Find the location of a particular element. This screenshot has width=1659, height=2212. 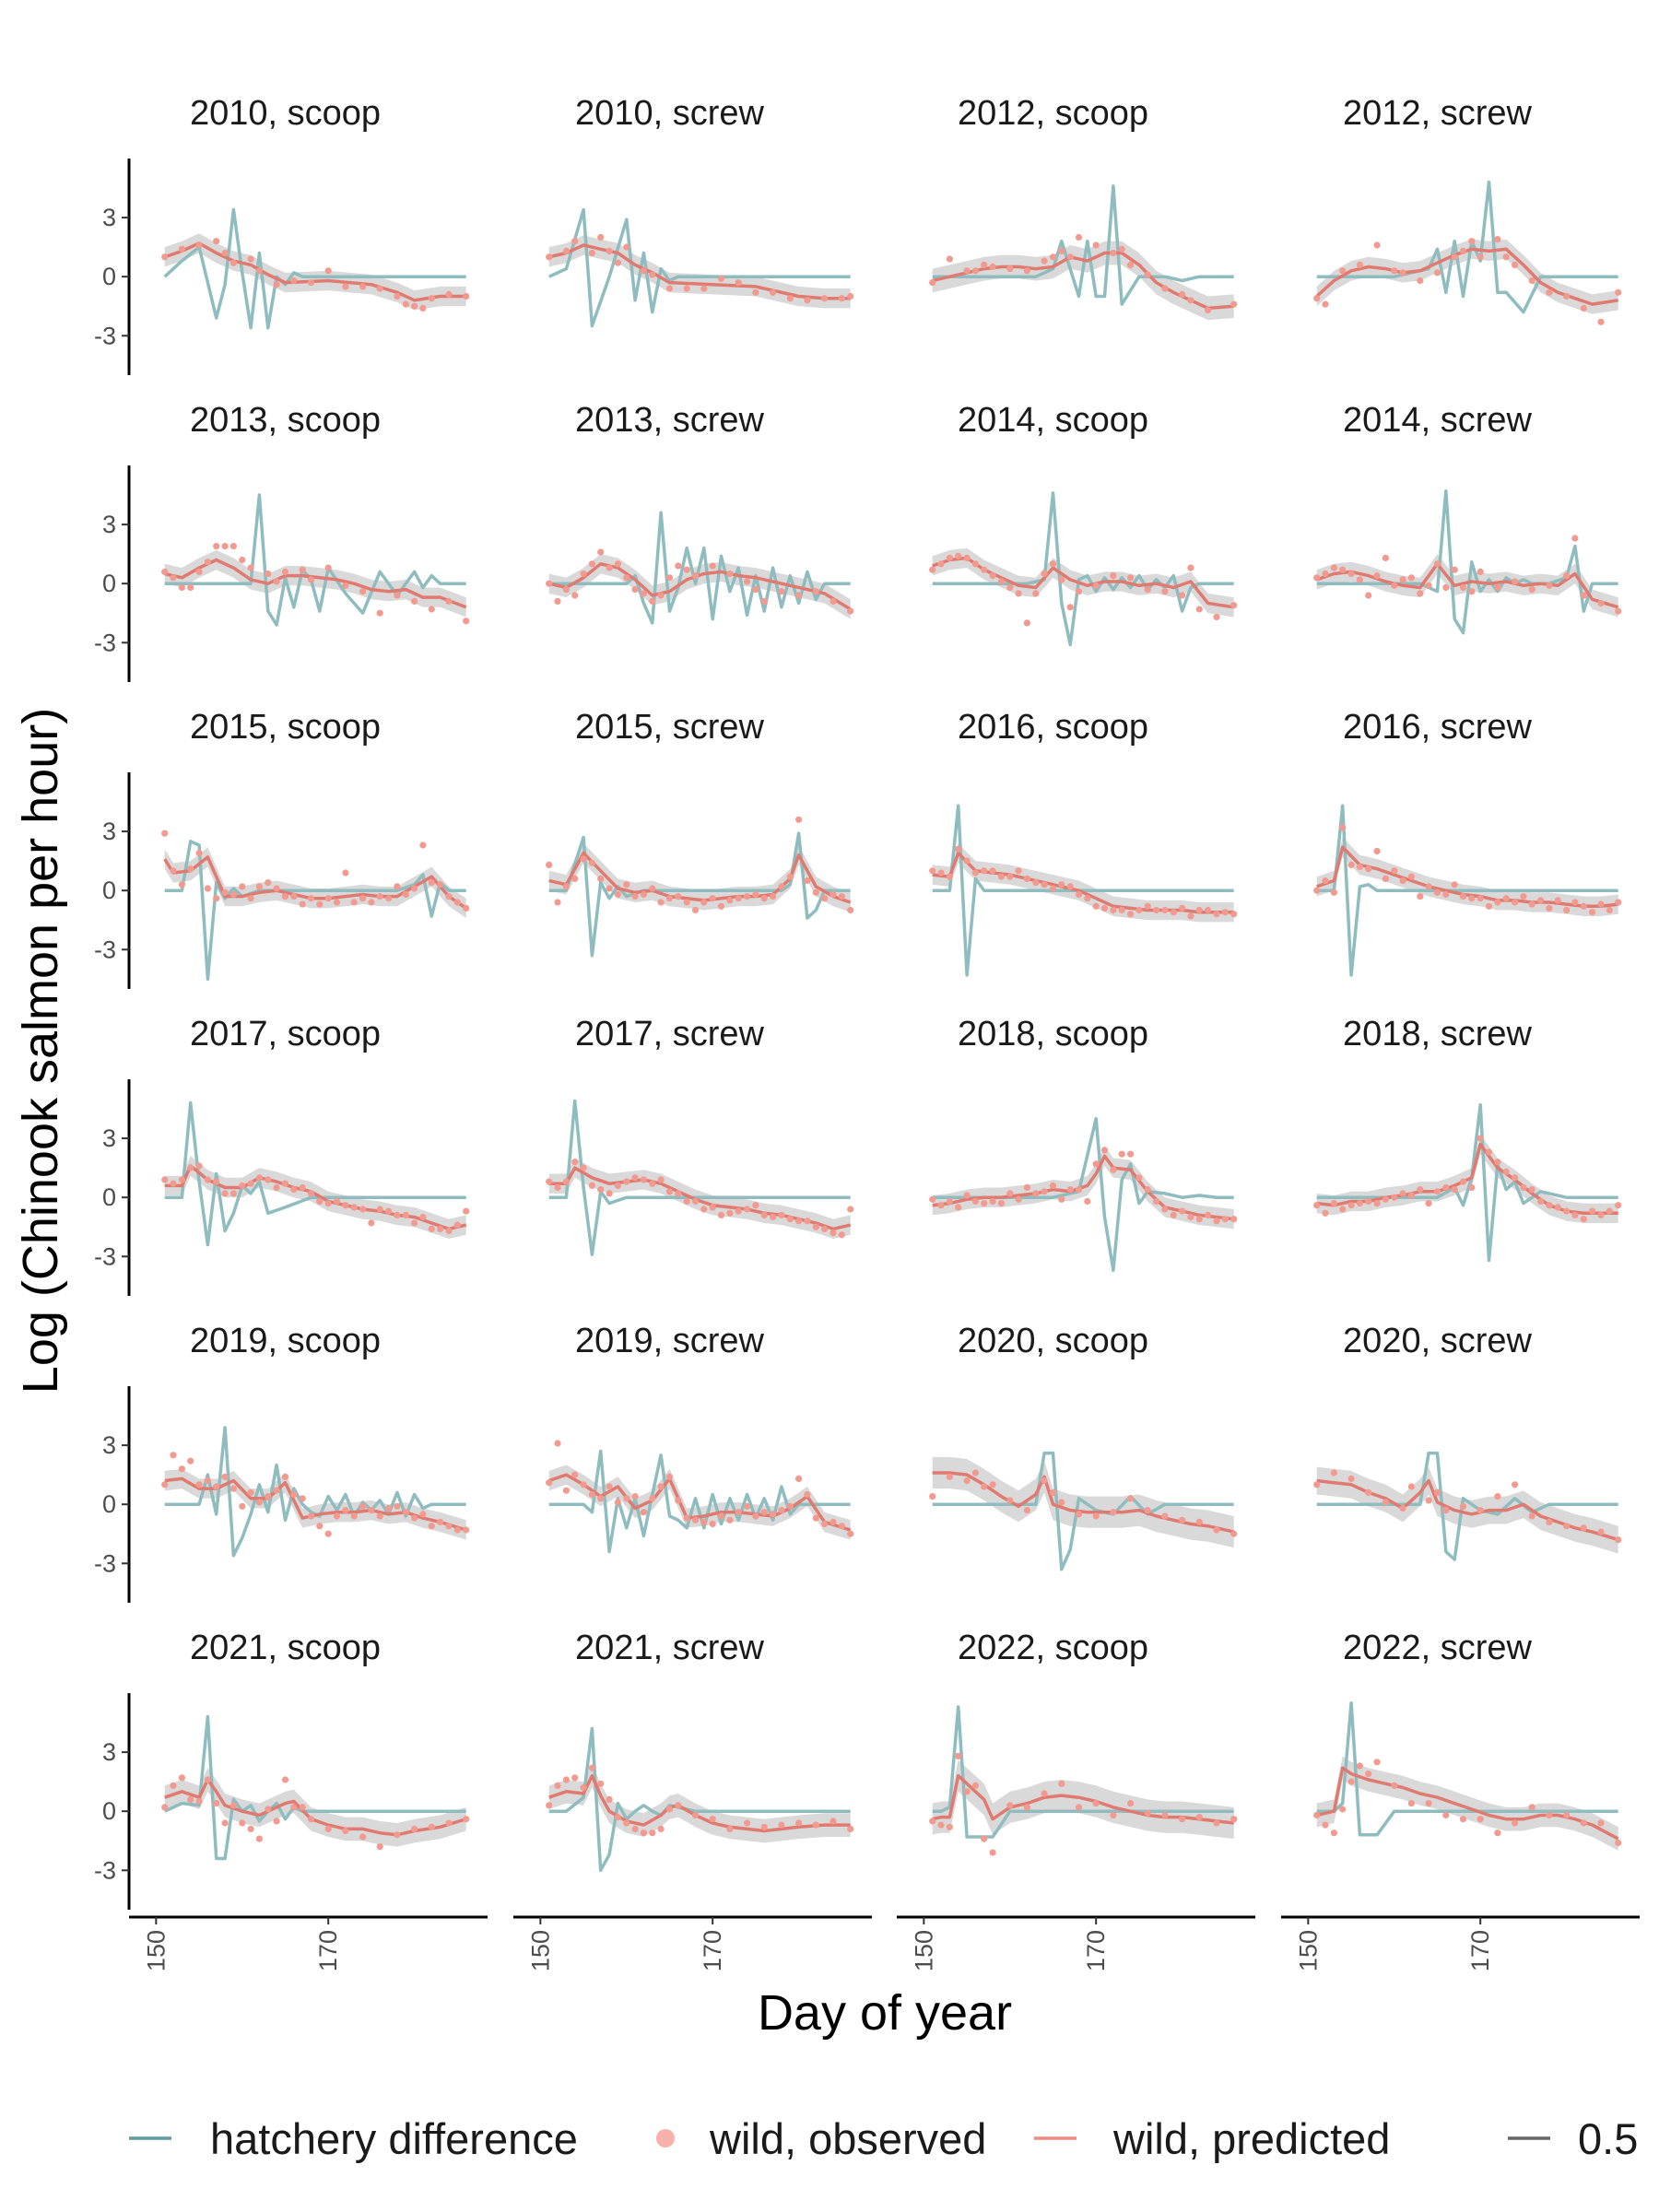

panel: 2010, scoop is located at coordinates (315, 212).